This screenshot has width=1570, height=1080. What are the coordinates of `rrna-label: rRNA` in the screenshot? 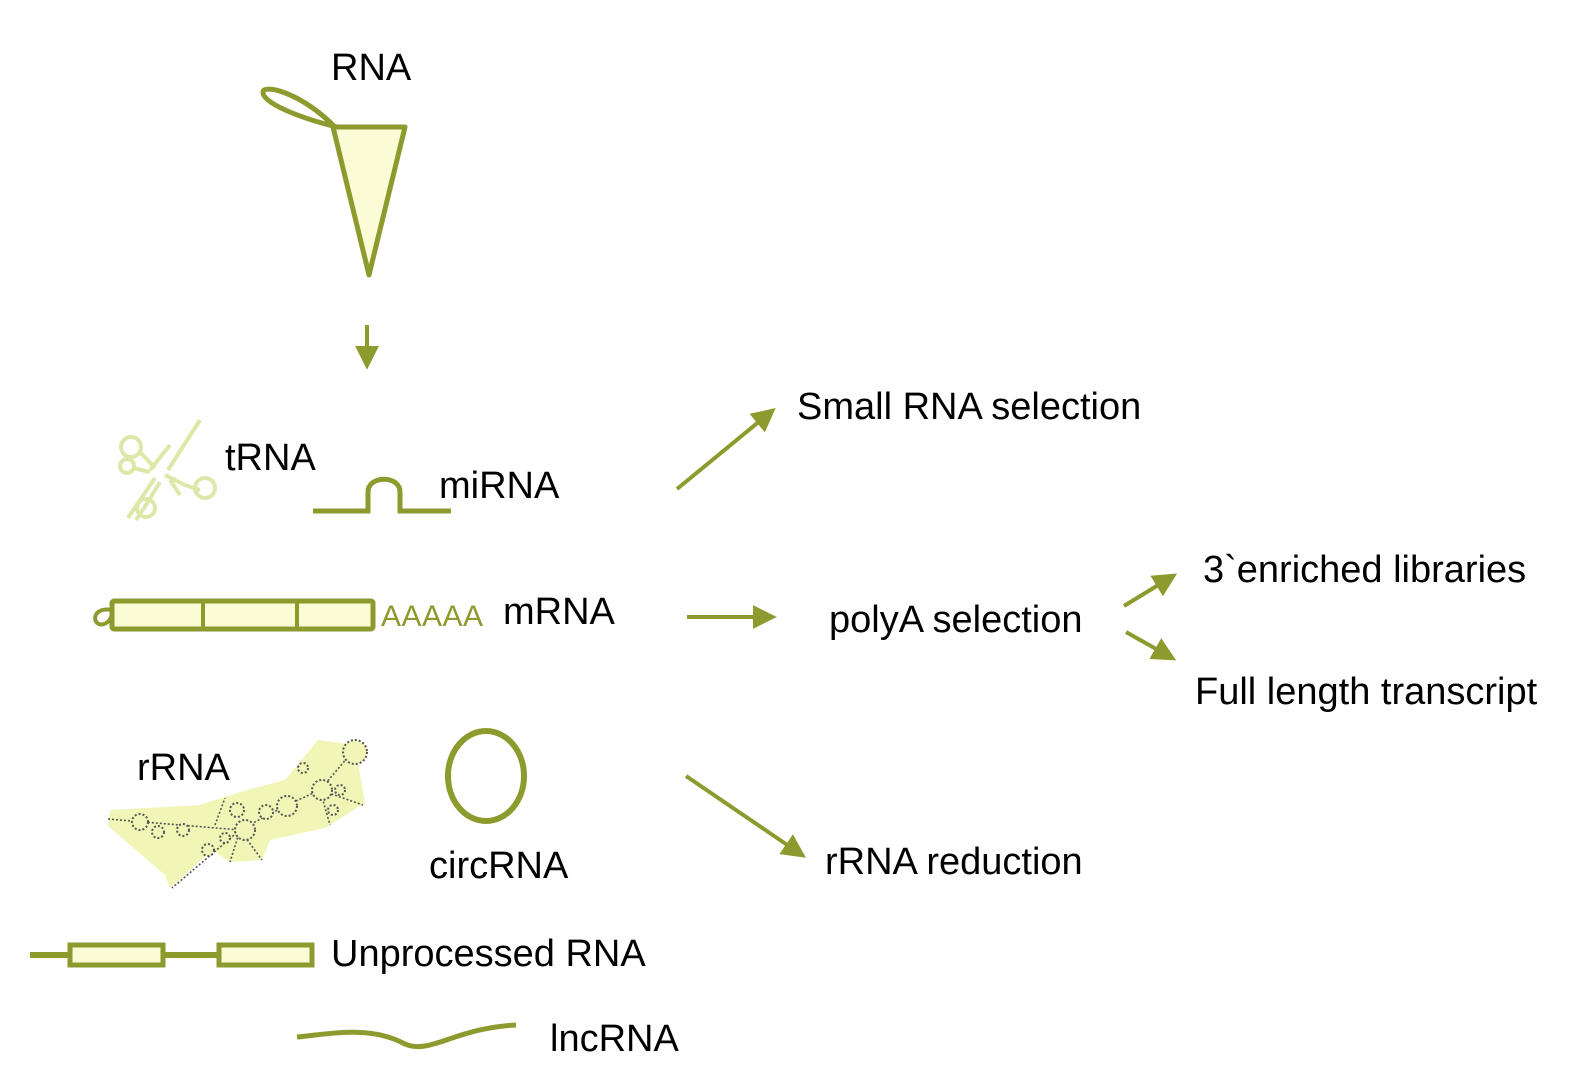 It's located at (183, 768).